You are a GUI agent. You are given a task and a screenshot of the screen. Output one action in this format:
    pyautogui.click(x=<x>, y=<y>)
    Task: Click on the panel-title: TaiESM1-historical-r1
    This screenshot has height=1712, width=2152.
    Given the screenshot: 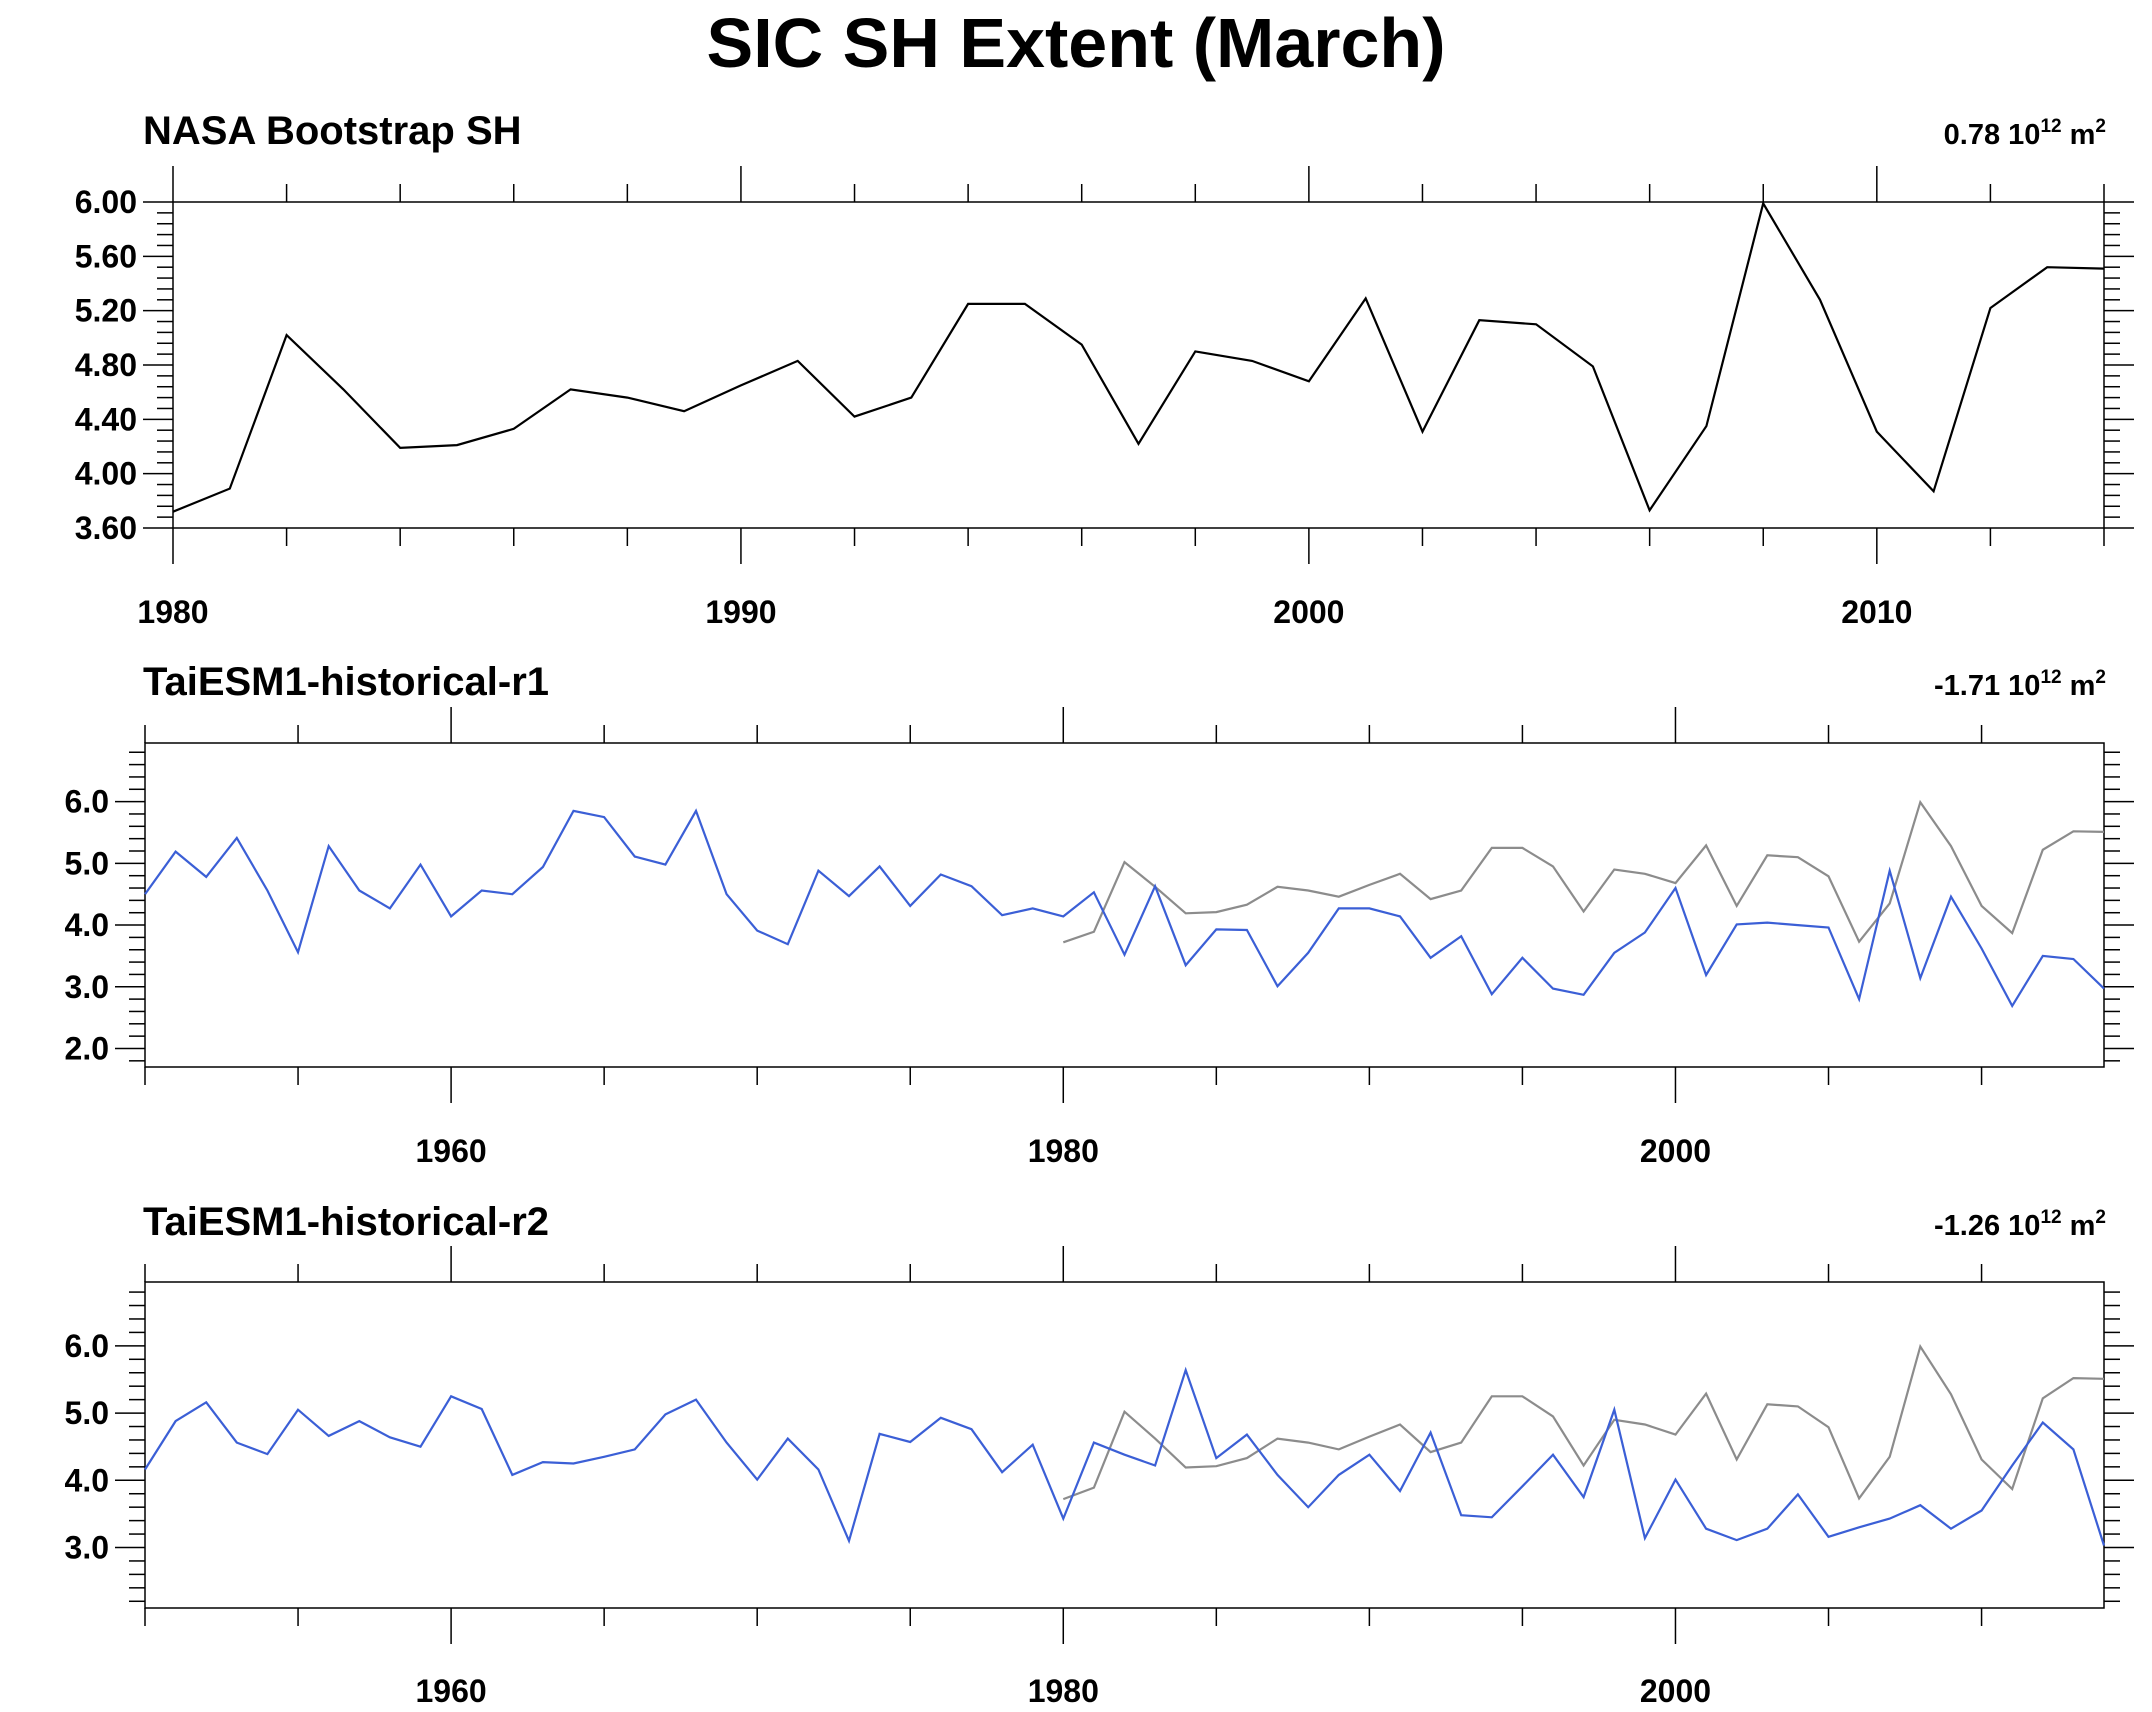 What is the action you would take?
    pyautogui.click(x=346, y=682)
    